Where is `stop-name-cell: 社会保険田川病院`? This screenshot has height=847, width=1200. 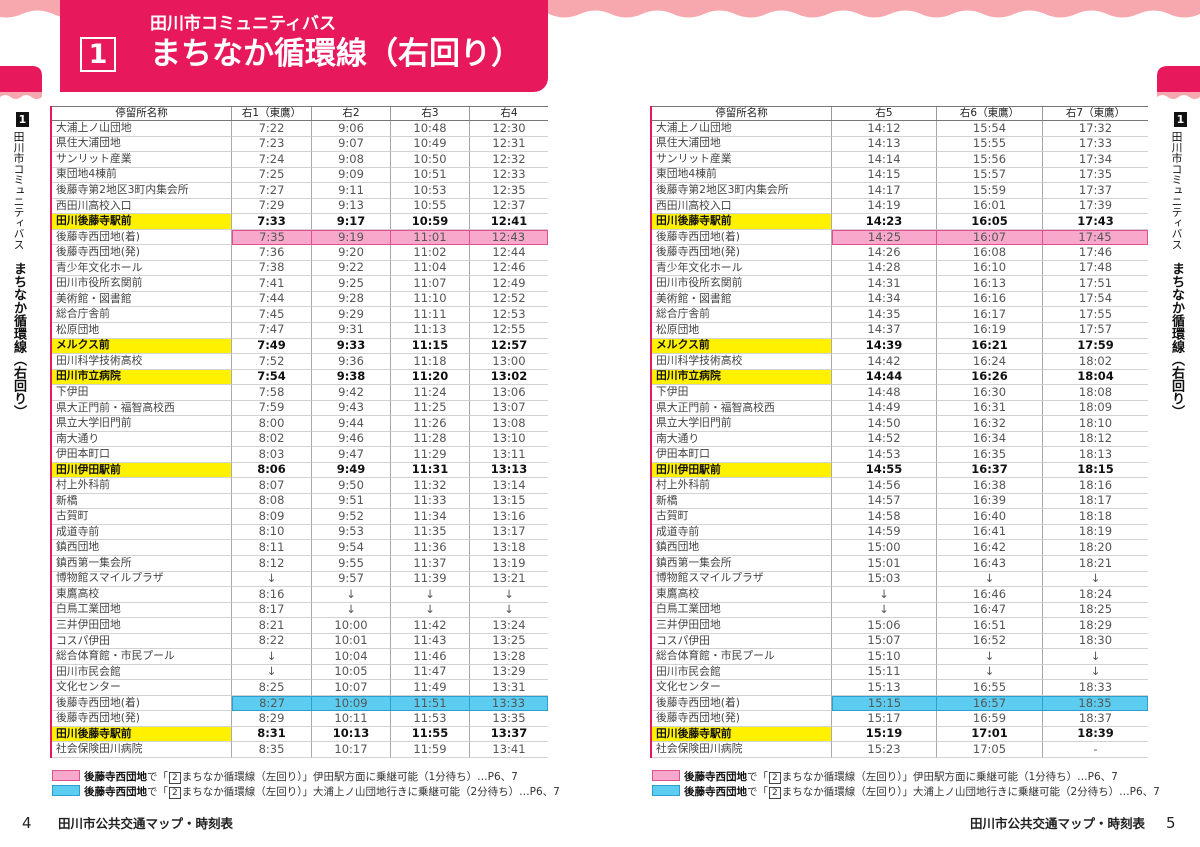 stop-name-cell: 社会保険田川病院 is located at coordinates (742, 750).